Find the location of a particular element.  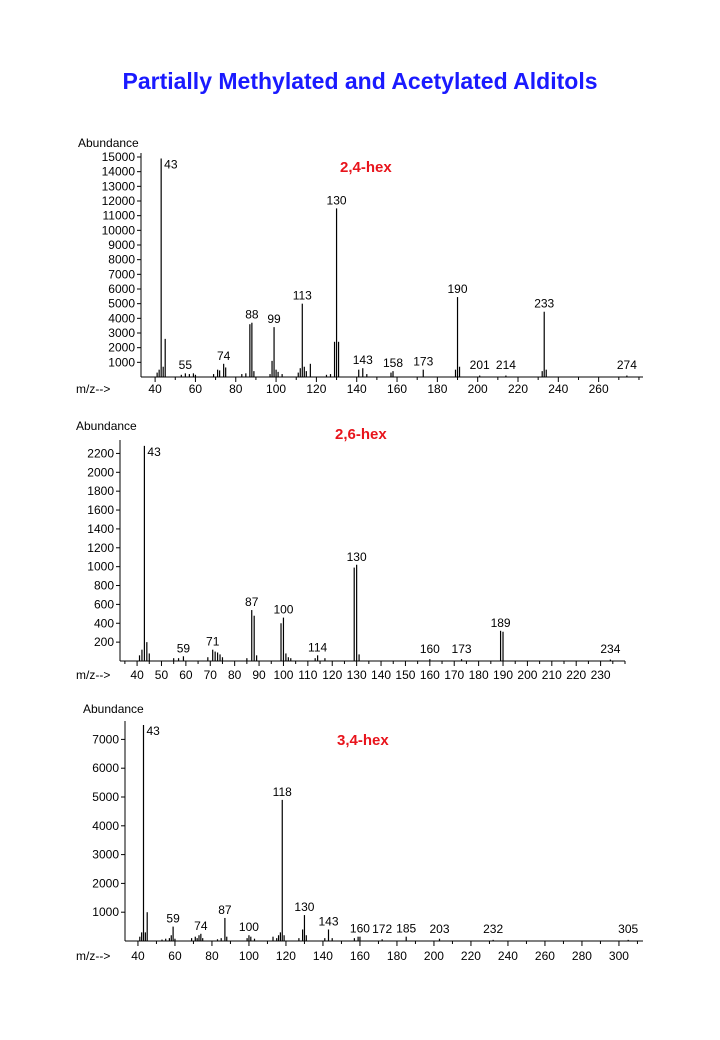

y-tick-label: 6000 is located at coordinates (105, 768).